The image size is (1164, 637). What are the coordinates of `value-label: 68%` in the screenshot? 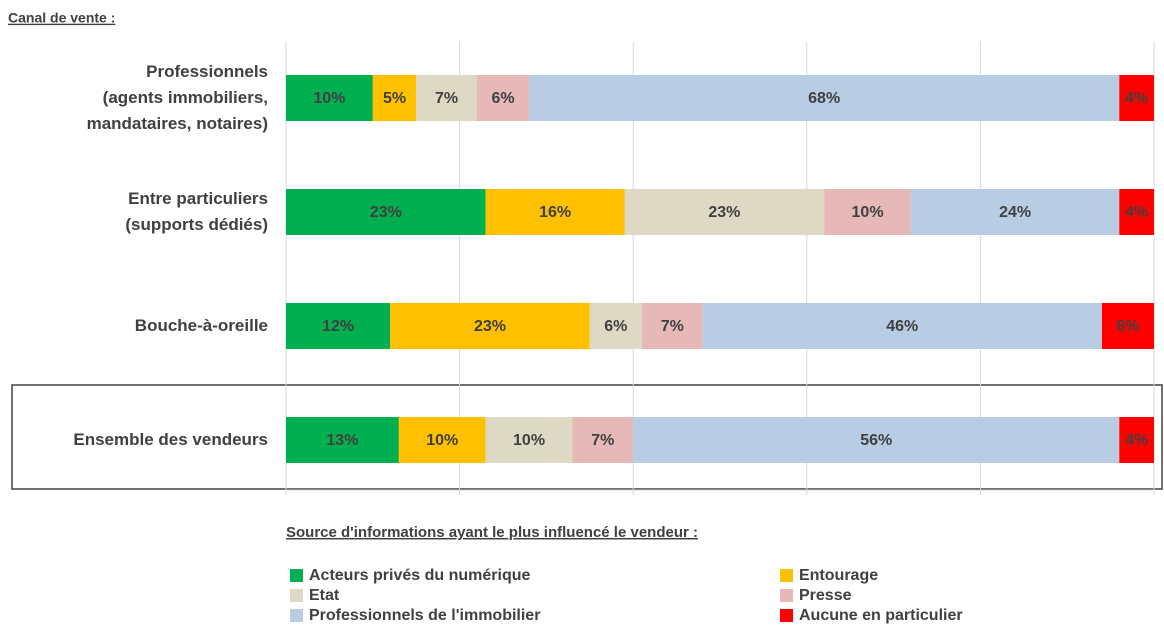 It's located at (824, 98).